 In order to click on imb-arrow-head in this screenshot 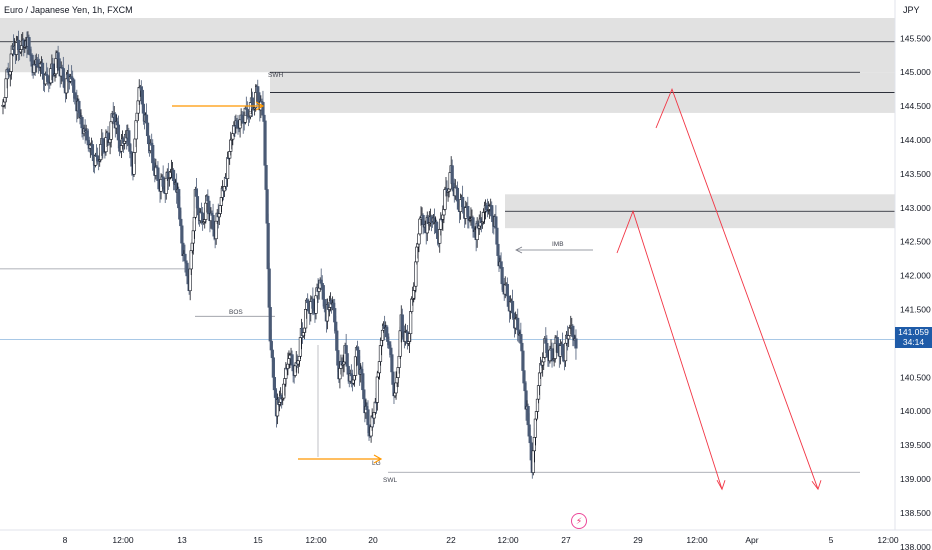, I will do `click(519, 250)`.